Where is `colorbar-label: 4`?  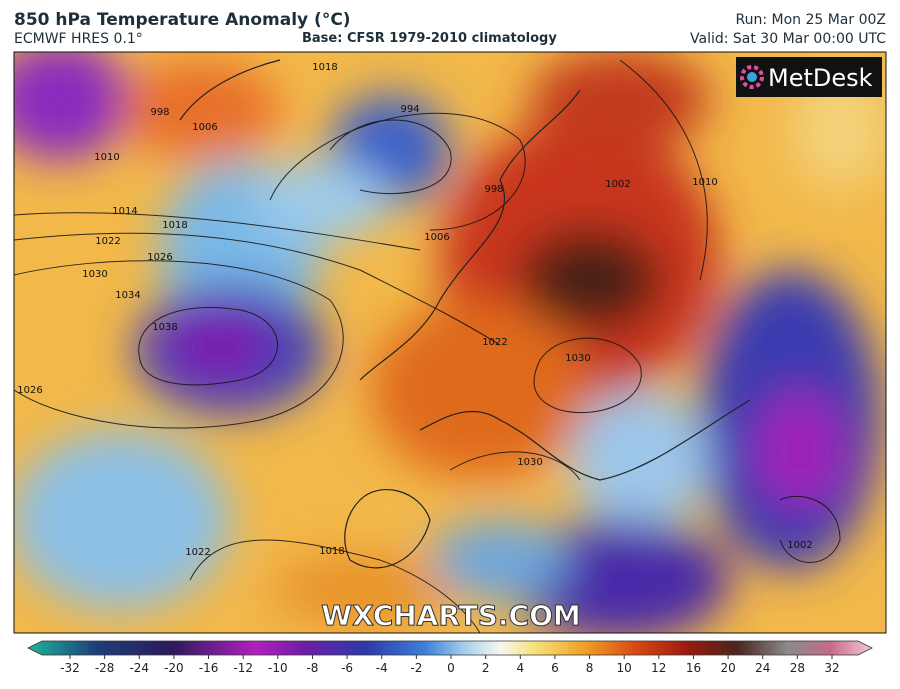
colorbar-label: 4 is located at coordinates (520, 668).